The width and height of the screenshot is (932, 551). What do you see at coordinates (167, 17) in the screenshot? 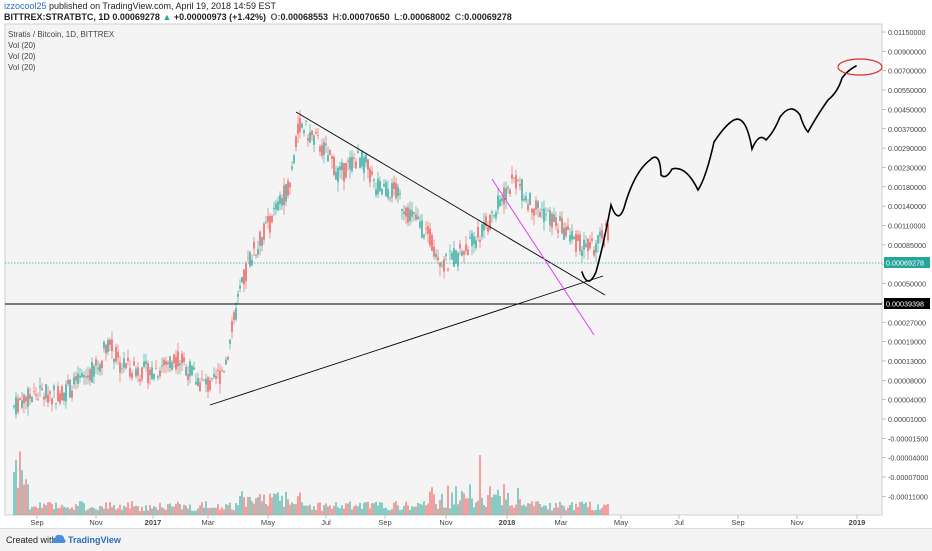
I see `up-arrow-icon: ▲` at bounding box center [167, 17].